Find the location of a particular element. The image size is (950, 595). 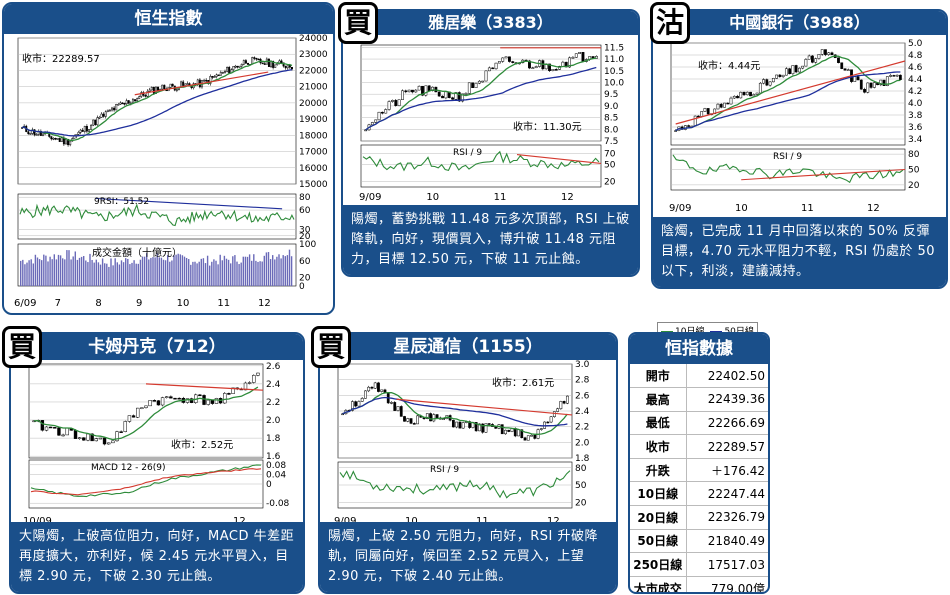

stats-row: 50日線 21840.49 is located at coordinates (699, 541).